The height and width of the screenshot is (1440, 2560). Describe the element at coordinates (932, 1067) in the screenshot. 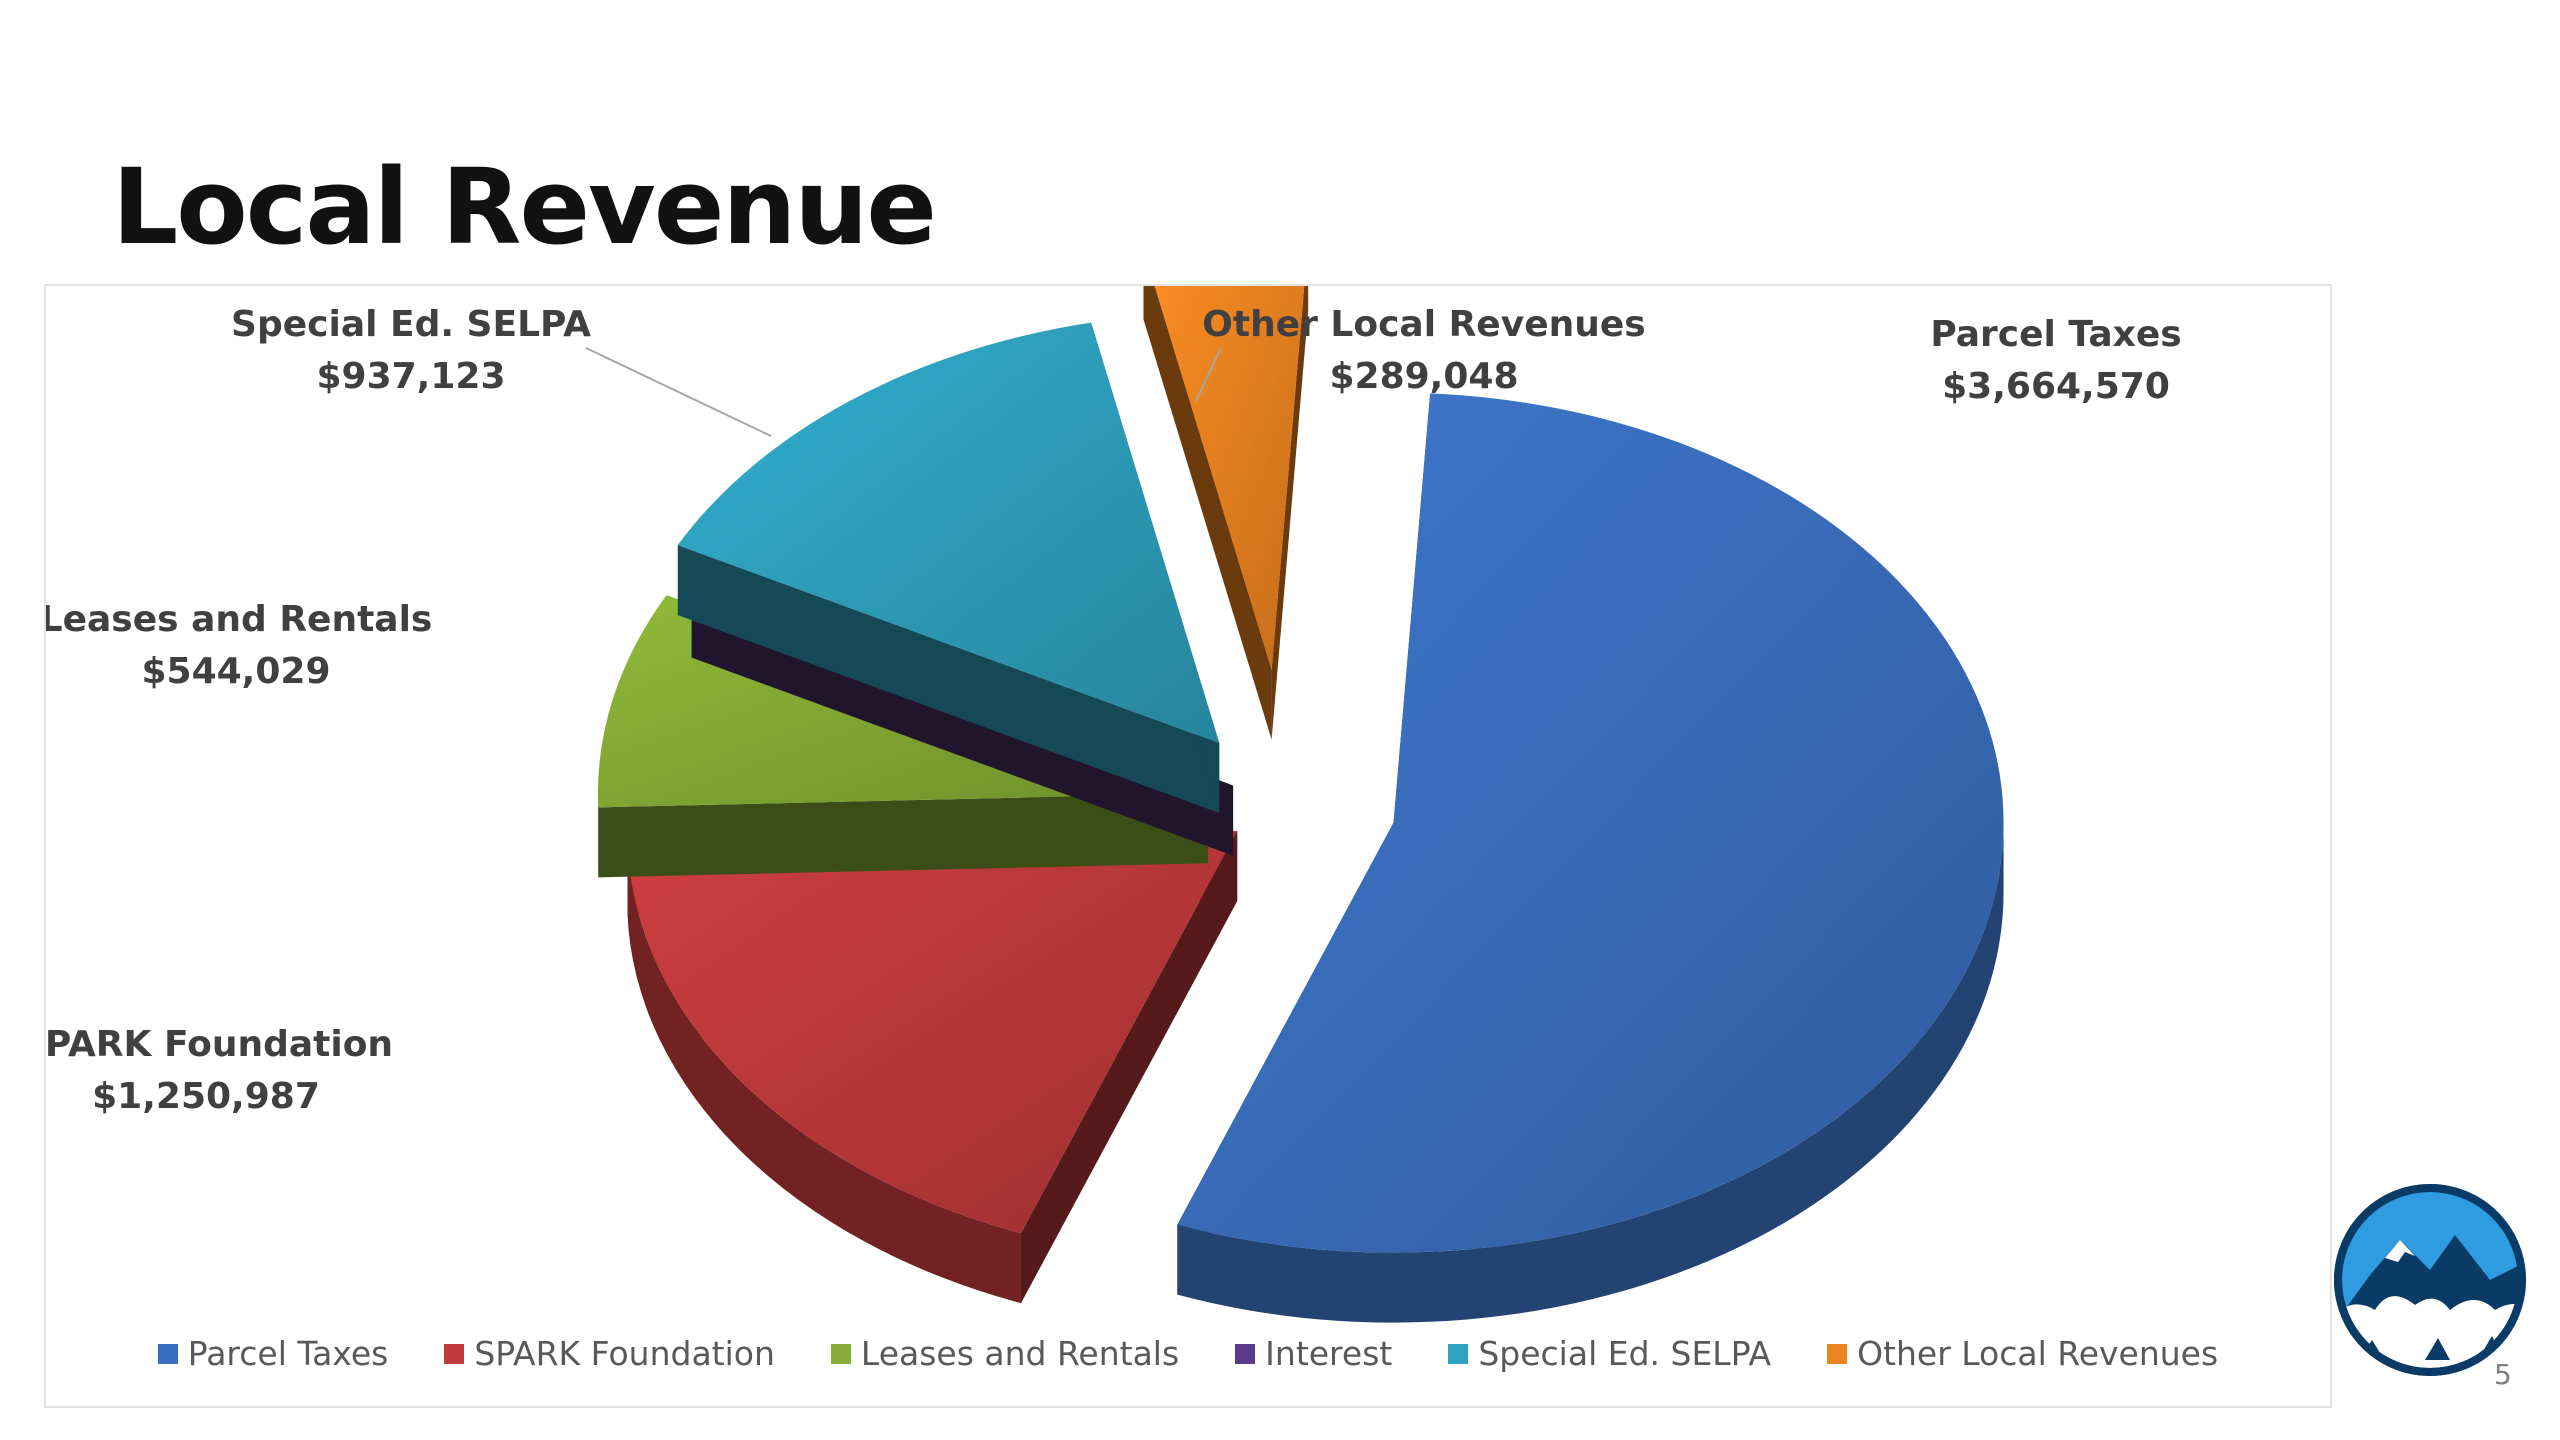

I see `pie-slice-spark-foundation` at that location.